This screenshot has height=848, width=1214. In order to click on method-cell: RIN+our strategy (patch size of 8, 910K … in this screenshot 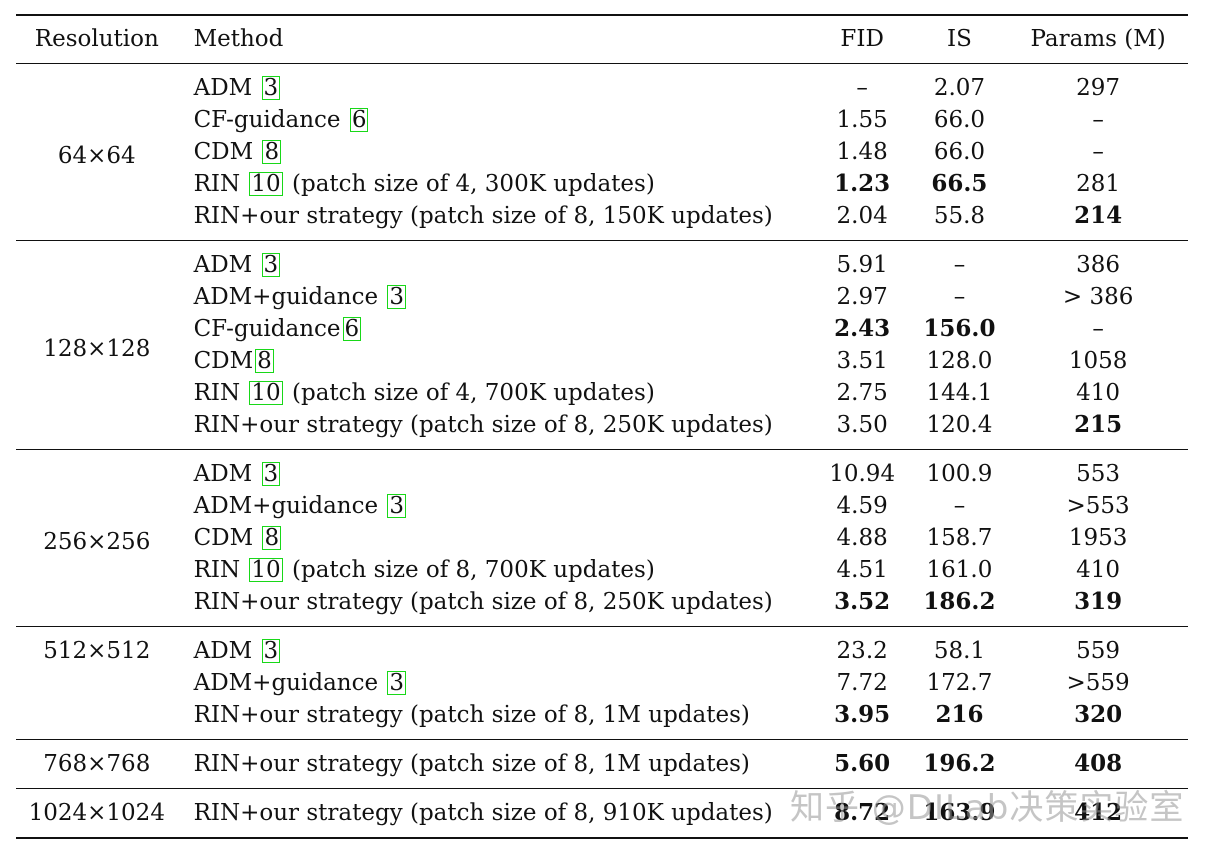, I will do `click(496, 813)`.